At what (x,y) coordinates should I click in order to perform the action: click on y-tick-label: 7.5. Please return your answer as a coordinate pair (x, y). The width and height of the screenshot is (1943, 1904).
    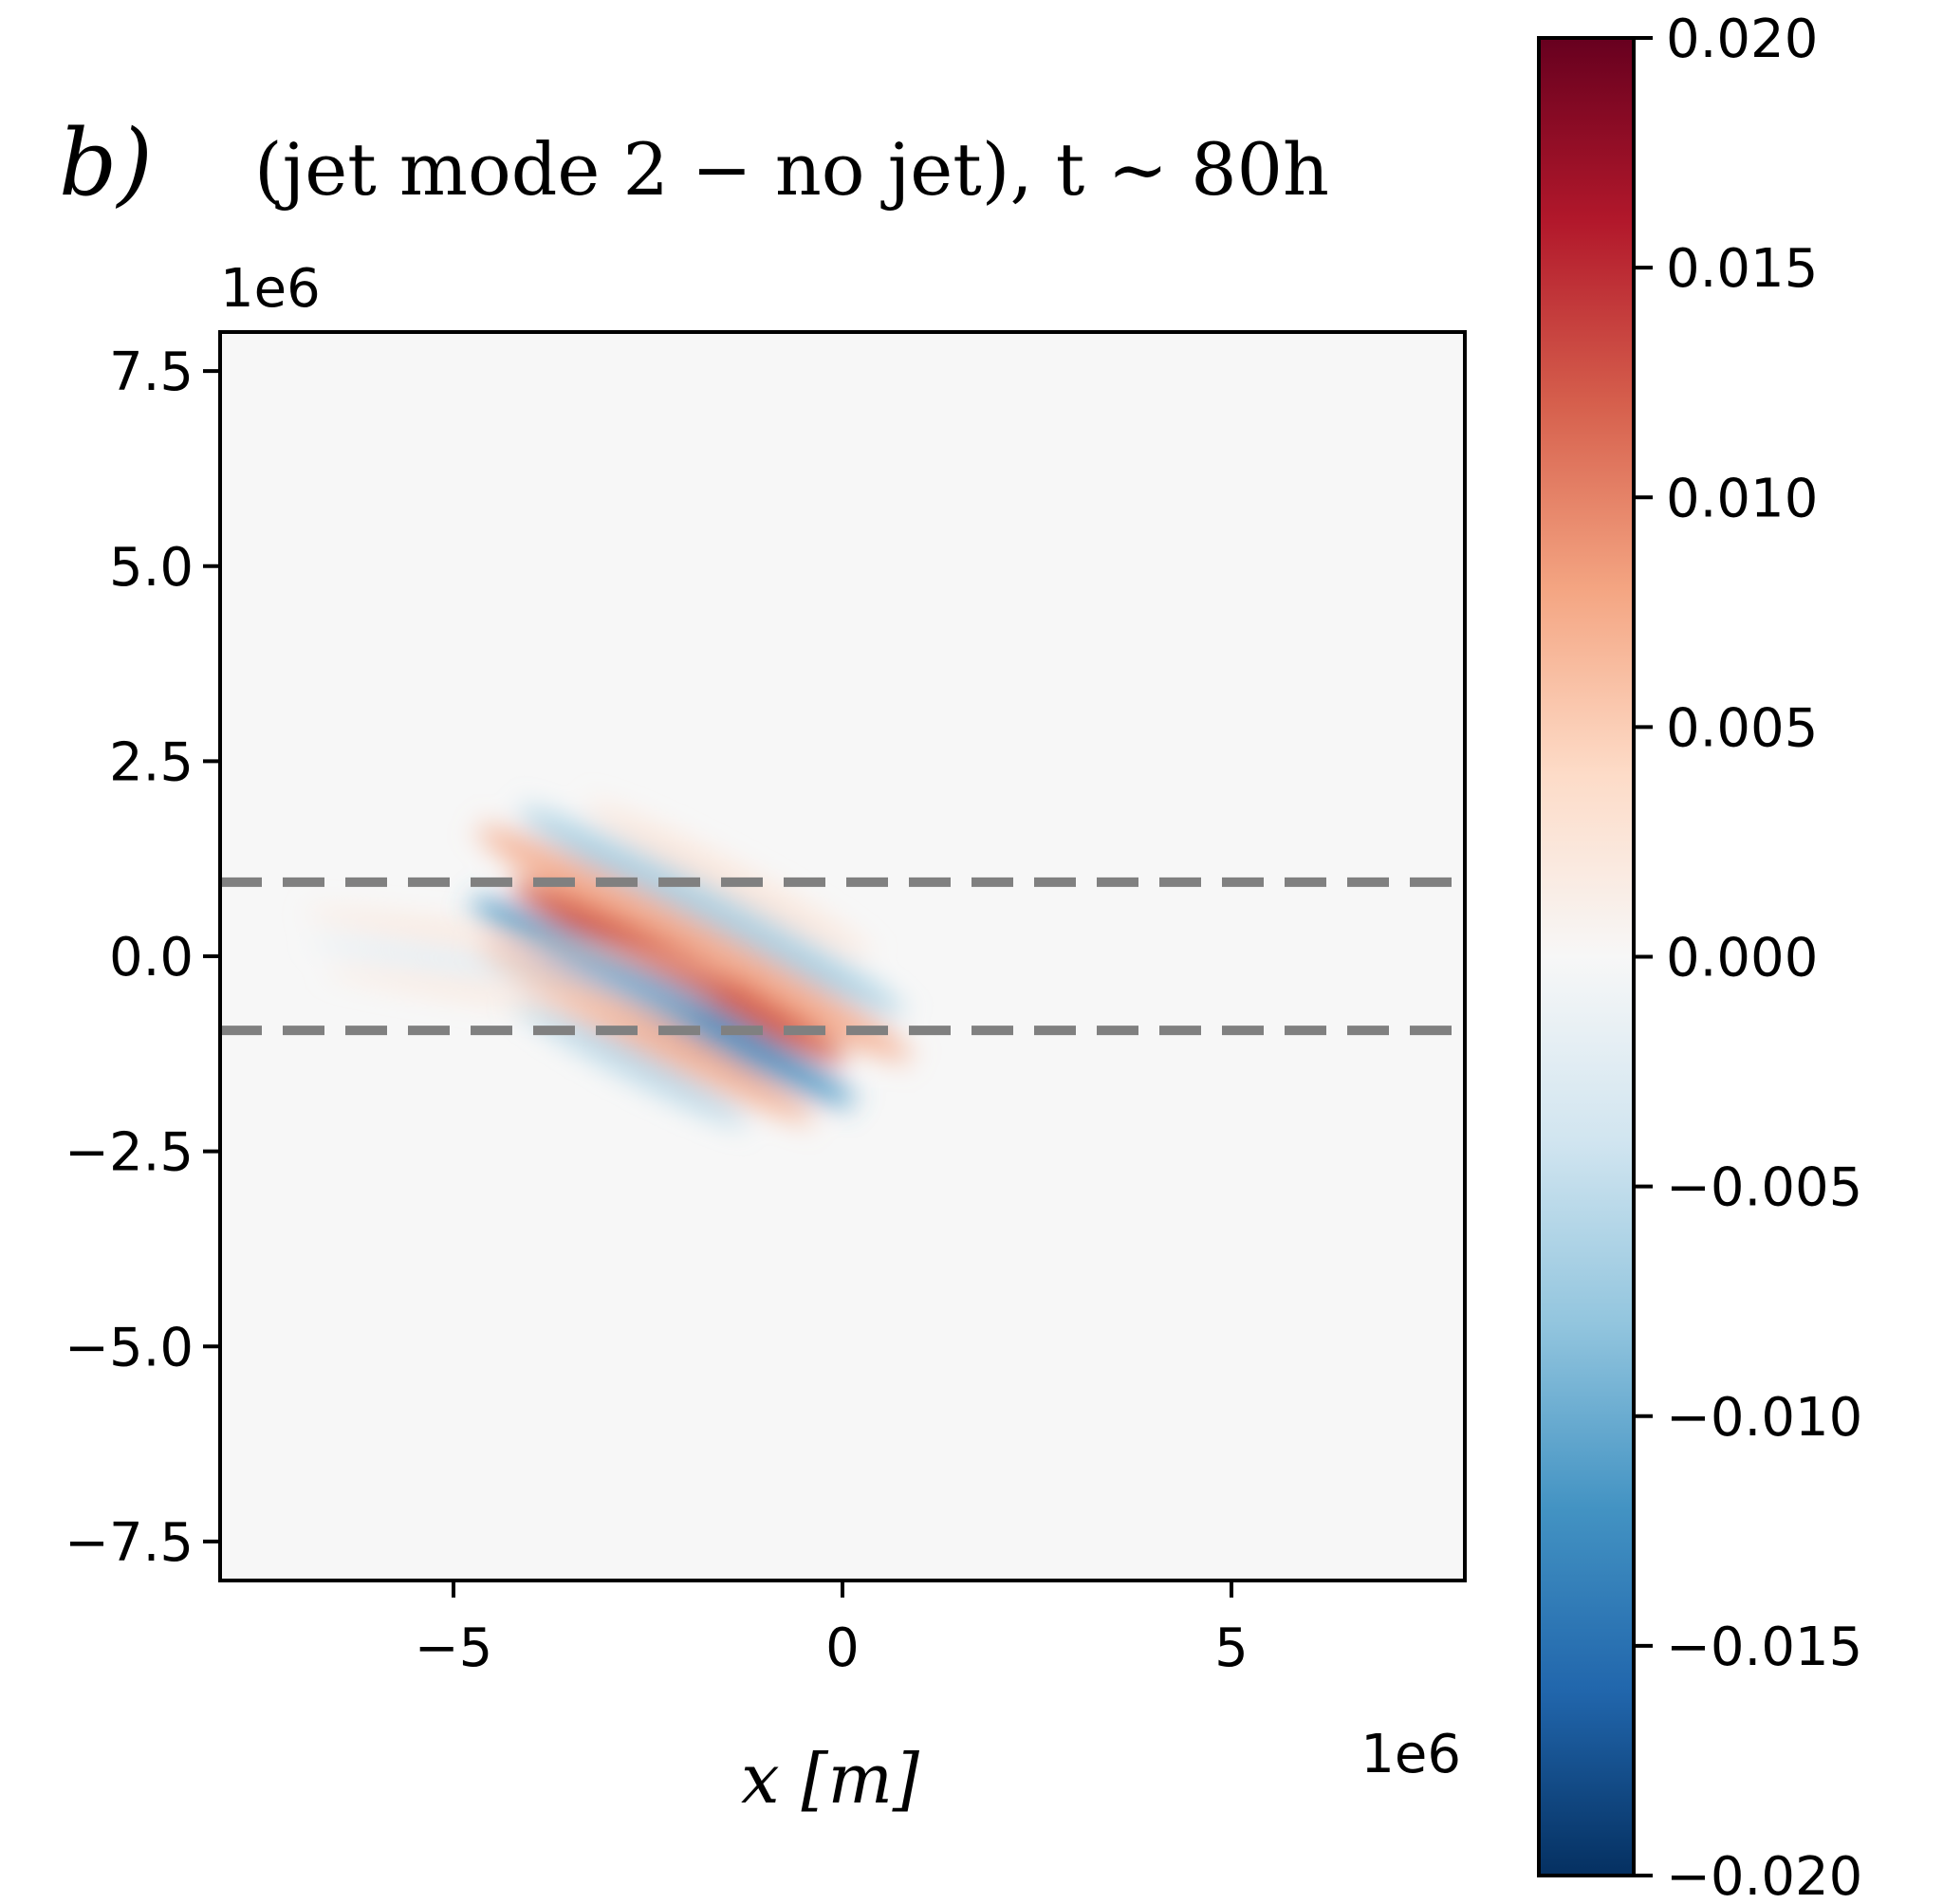
    Looking at the image, I should click on (152, 372).